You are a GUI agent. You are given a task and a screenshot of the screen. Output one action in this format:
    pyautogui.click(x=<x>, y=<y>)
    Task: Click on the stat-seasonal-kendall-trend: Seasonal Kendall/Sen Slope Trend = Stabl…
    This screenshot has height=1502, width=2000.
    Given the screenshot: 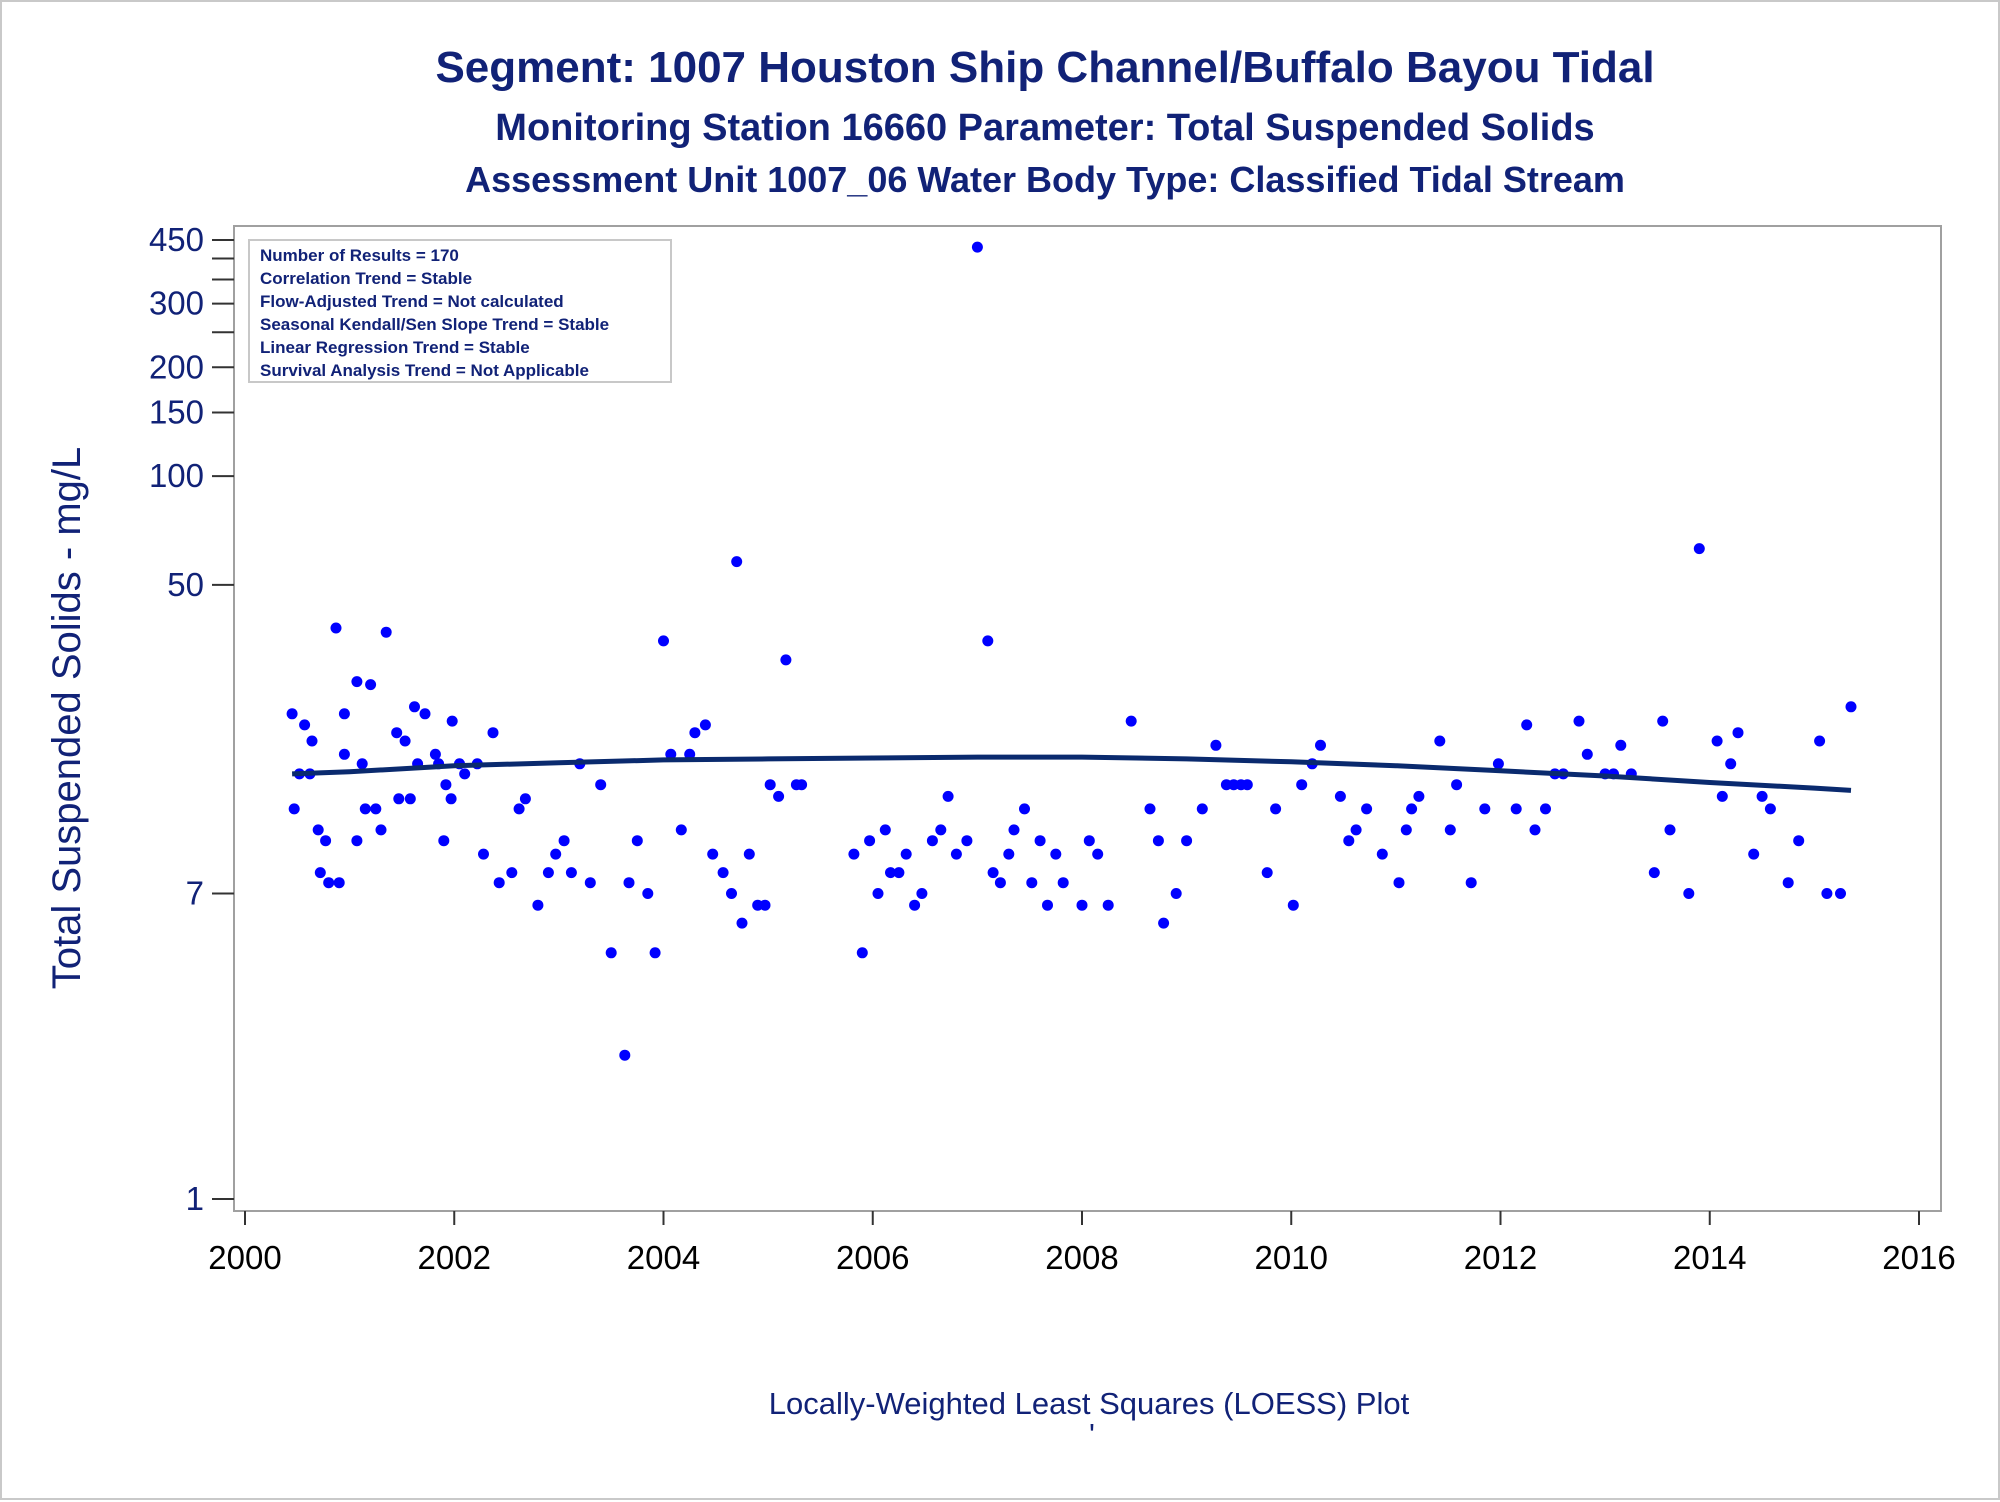 What is the action you would take?
    pyautogui.click(x=434, y=324)
    